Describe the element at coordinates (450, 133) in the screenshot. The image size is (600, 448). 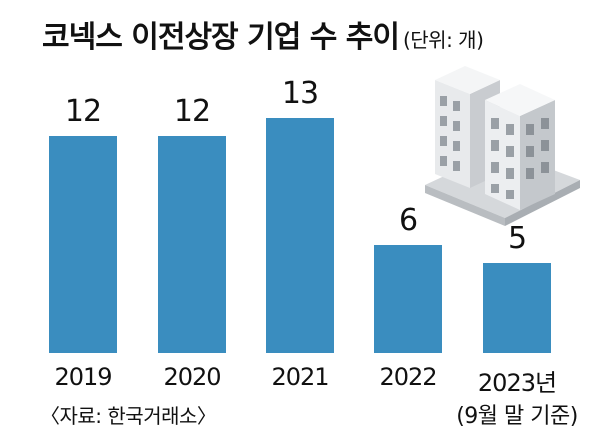
I see `tower-back-windows` at that location.